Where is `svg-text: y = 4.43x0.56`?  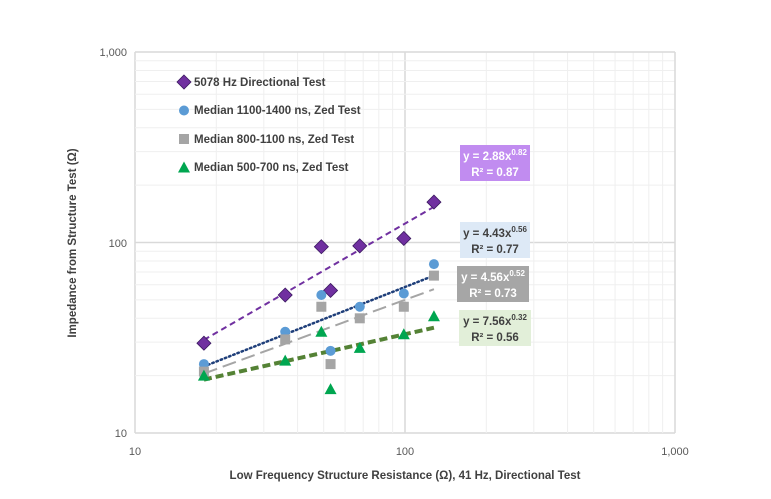
svg-text: y = 4.43x0.56 is located at coordinates (495, 232).